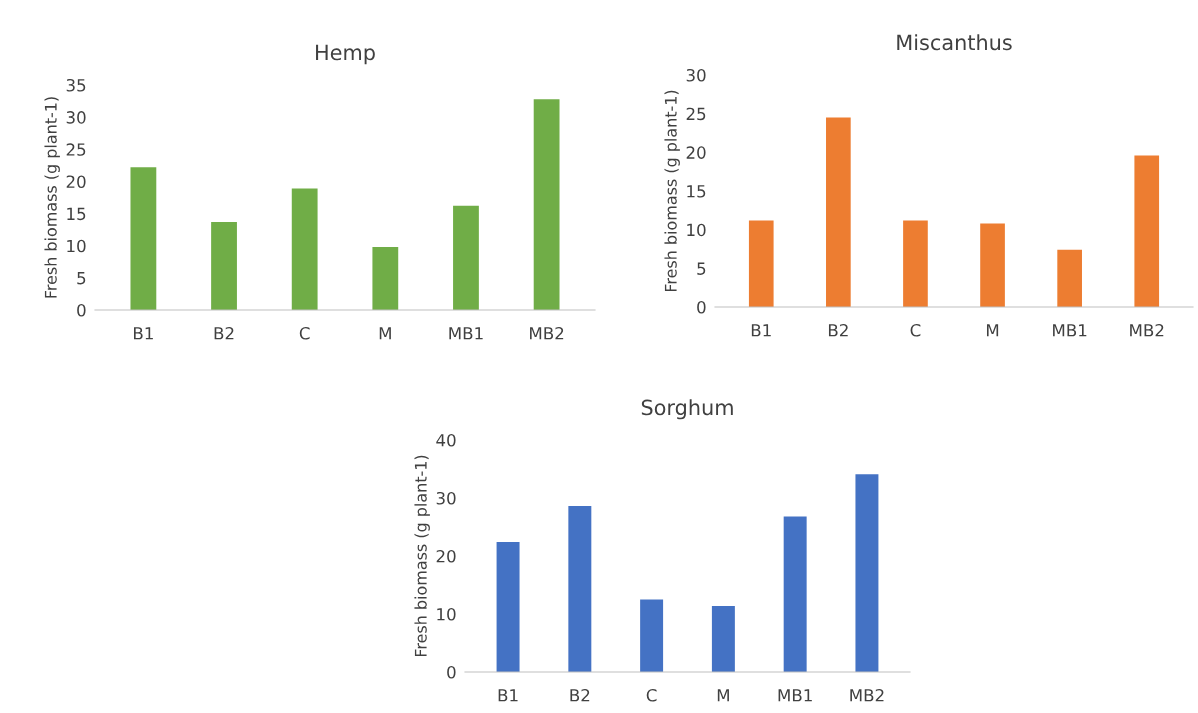  I want to click on y-tick-label: 35, so click(76, 85).